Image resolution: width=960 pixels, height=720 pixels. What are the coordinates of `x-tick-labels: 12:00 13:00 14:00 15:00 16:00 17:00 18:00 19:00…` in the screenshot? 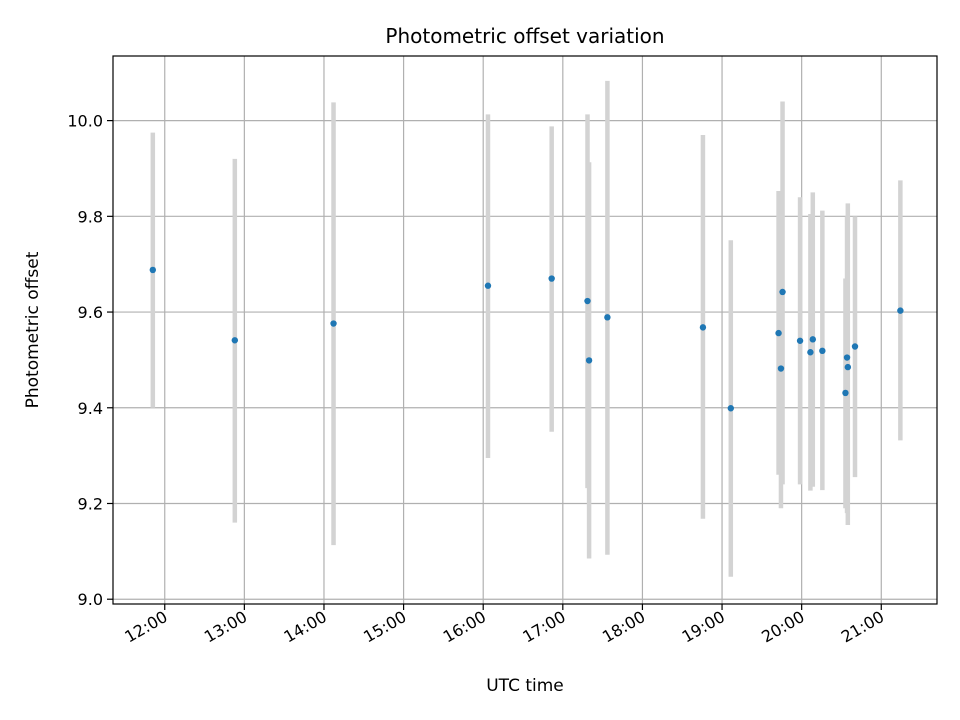 It's located at (504, 627).